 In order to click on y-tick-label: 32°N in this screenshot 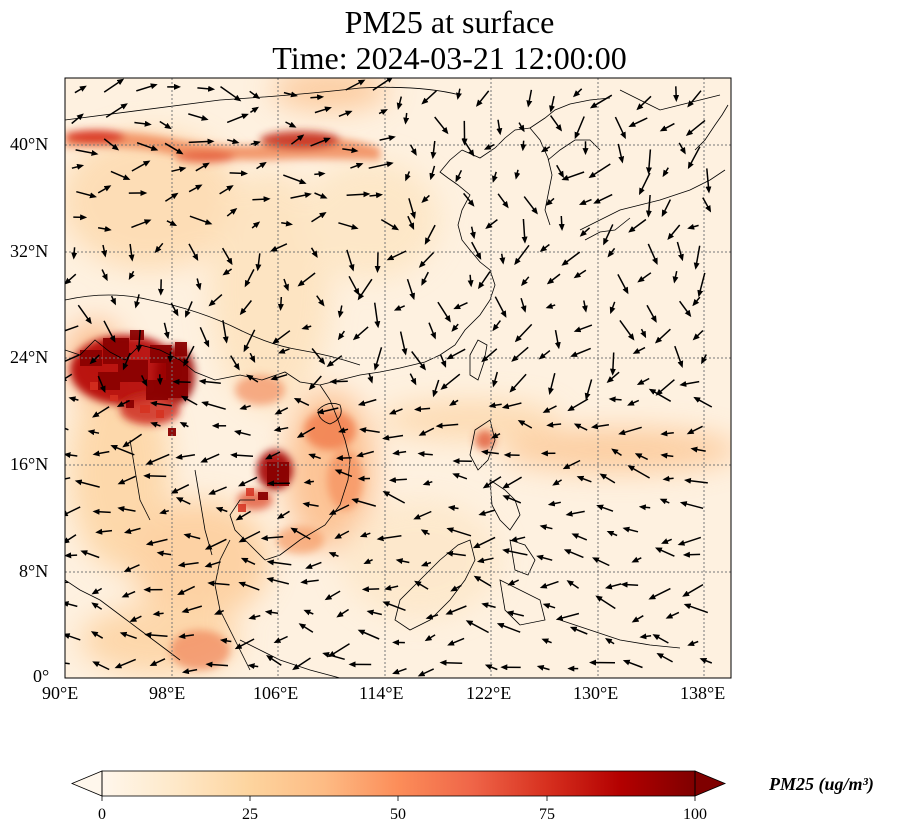, I will do `click(29, 251)`.